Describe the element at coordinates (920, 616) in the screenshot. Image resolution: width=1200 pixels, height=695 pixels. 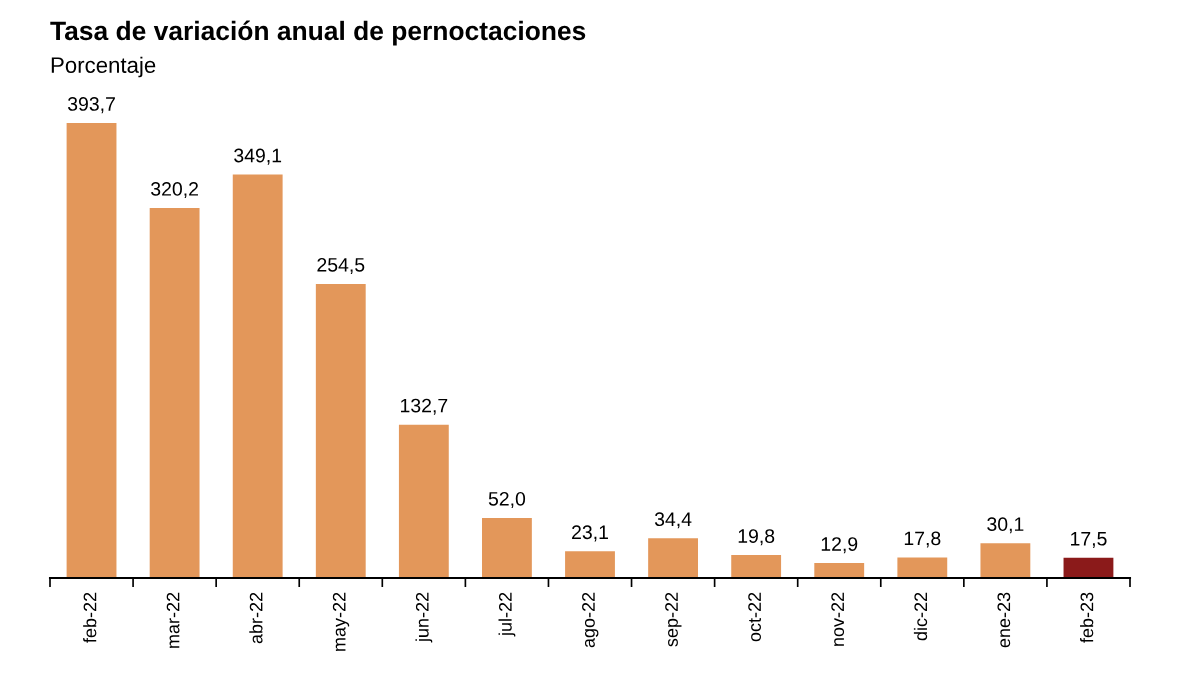
I see `x-tick-label: dic-22` at that location.